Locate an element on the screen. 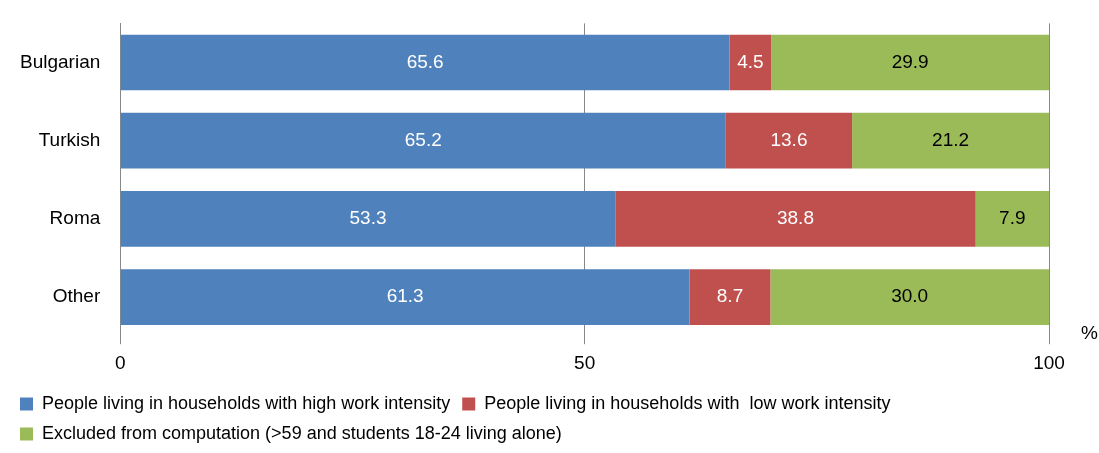  data-label: 38.8 is located at coordinates (795, 218).